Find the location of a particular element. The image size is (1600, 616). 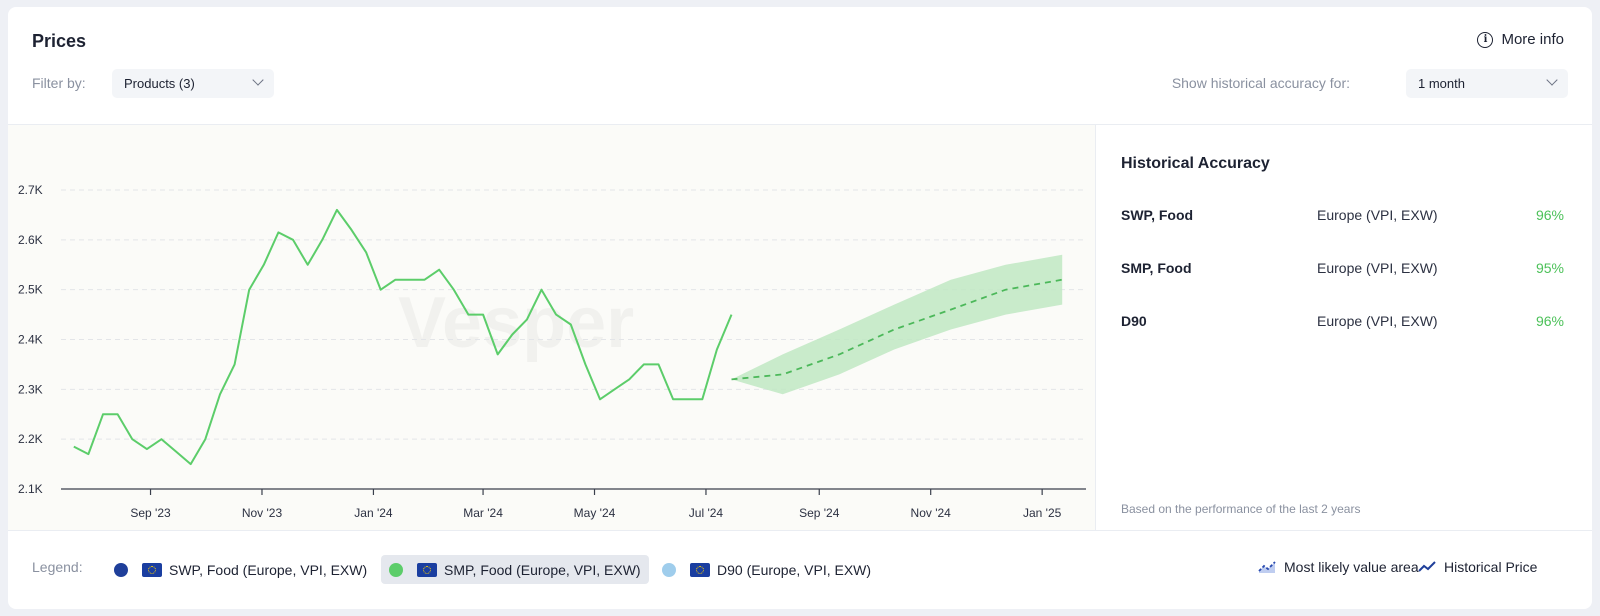

forecast-band is located at coordinates (897, 324).